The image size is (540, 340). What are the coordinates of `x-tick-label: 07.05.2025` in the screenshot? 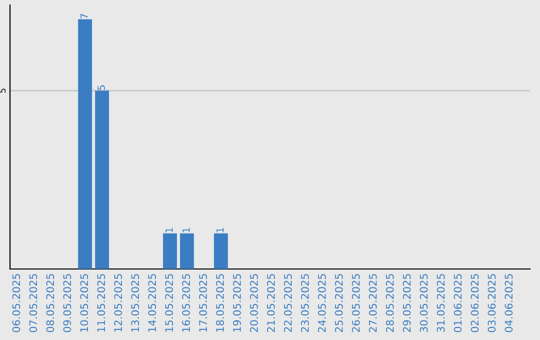 It's located at (33, 303).